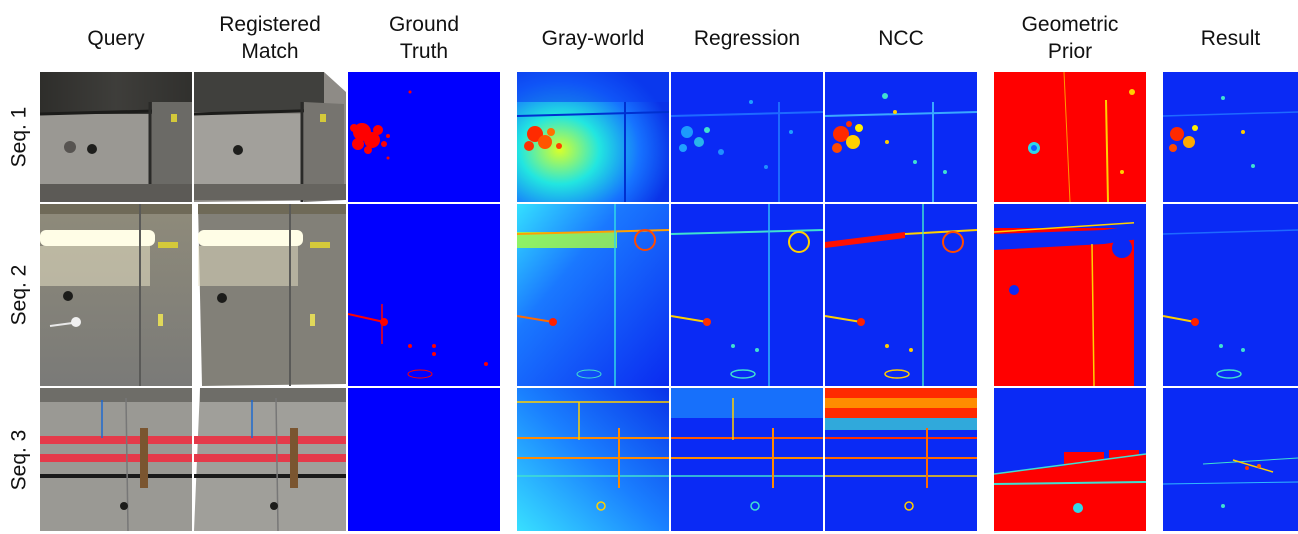  Describe the element at coordinates (901, 295) in the screenshot. I see `seq2-ncc-map` at that location.